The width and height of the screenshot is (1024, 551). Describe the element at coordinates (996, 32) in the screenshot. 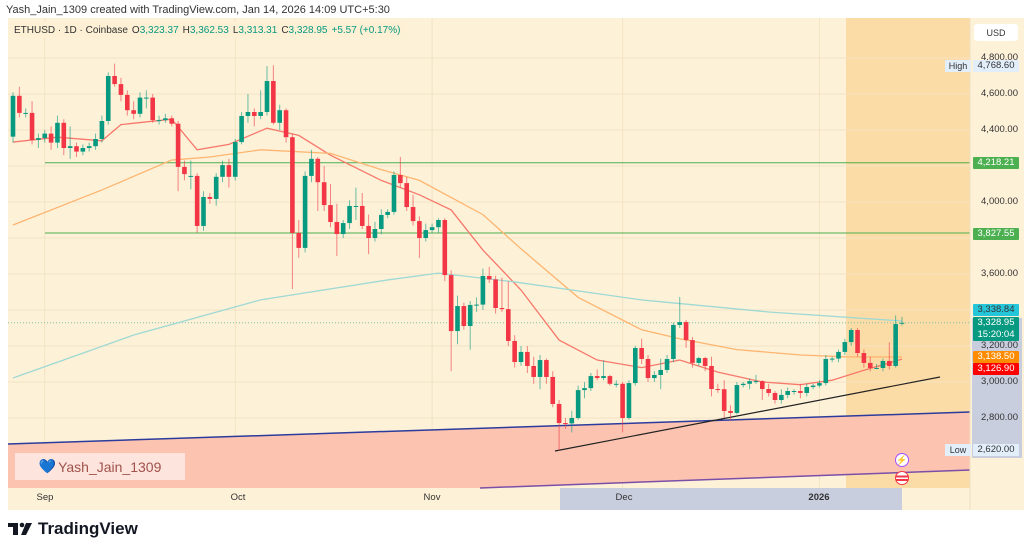

I see `currency-button: USD` at that location.